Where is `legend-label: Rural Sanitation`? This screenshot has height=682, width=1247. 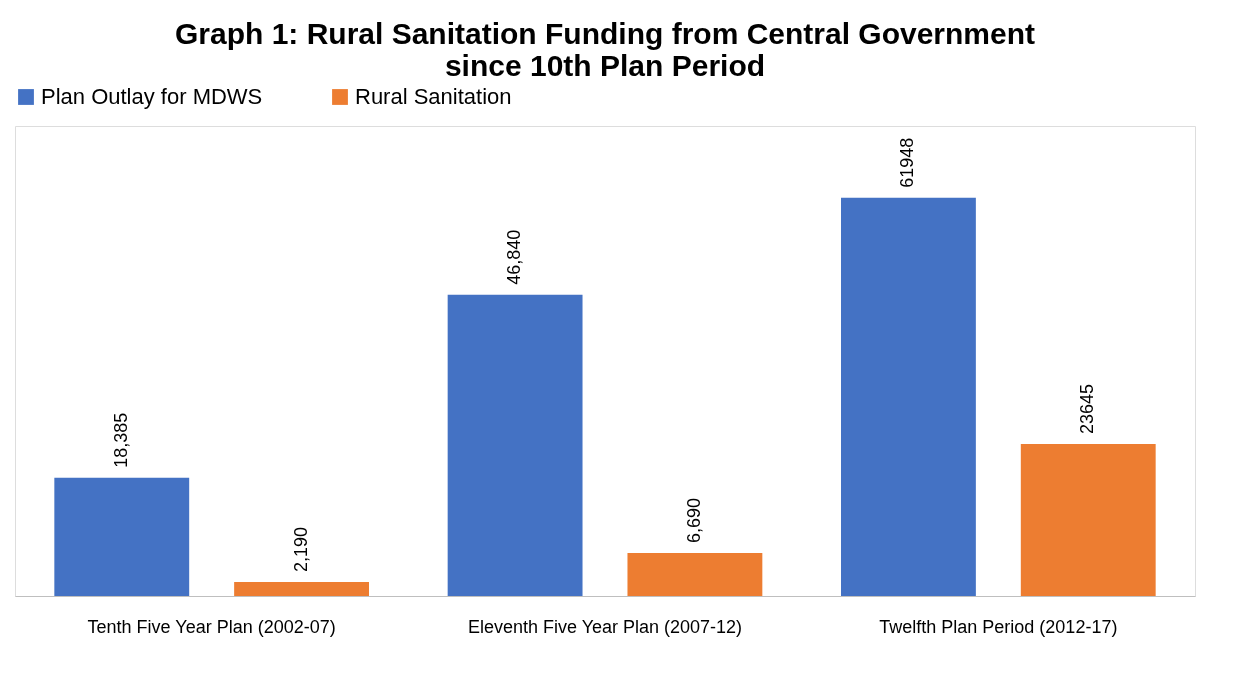
legend-label: Rural Sanitation is located at coordinates (433, 96).